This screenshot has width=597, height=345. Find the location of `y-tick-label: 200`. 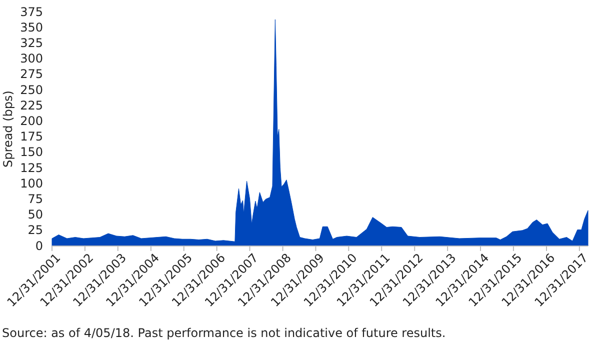

y-tick-label: 200 is located at coordinates (31, 121).